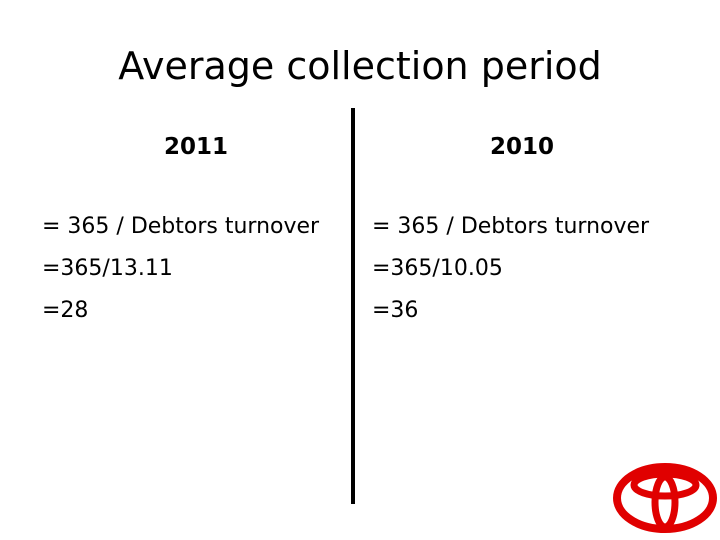 This screenshot has width=720, height=540. I want to click on formula-line: =28, so click(65, 310).